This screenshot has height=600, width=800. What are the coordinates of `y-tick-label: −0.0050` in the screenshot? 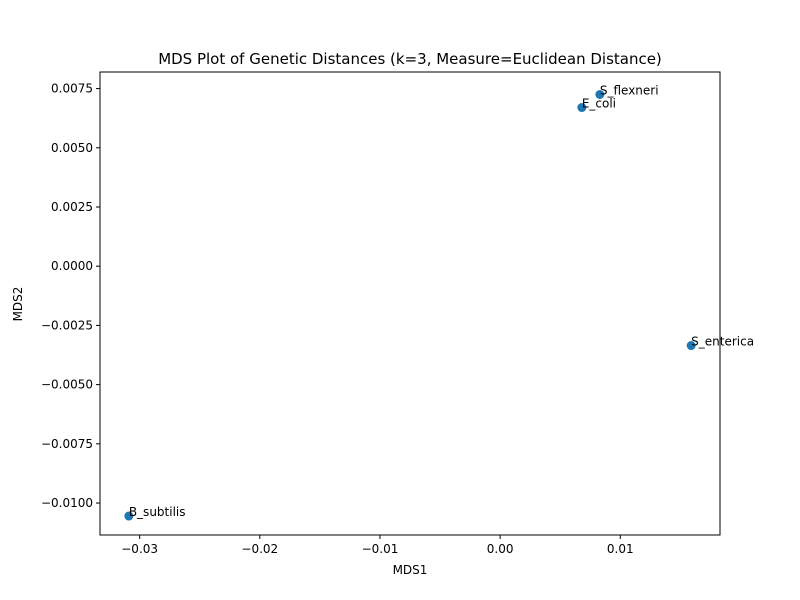 It's located at (67, 385).